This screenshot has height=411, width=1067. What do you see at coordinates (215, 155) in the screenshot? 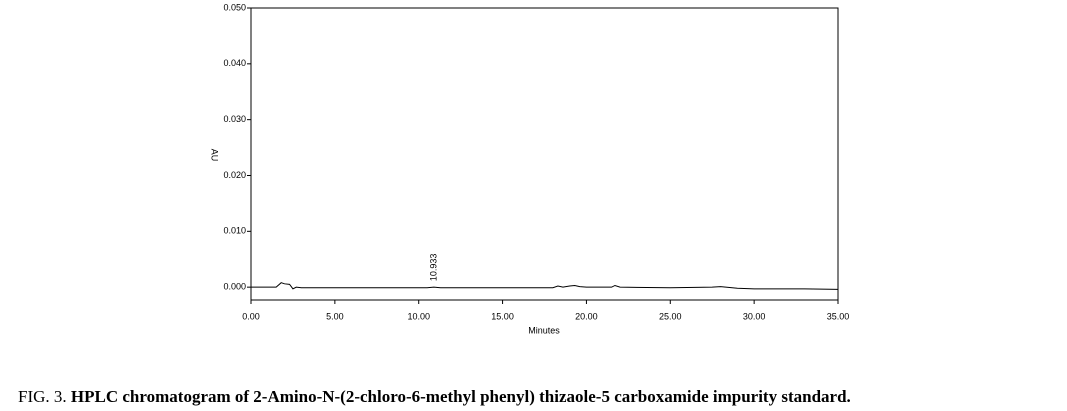
I see `y-axis-label: AU` at bounding box center [215, 155].